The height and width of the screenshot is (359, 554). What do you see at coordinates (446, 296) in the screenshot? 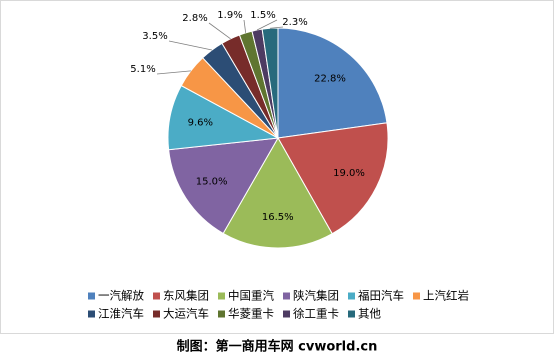
I see `legend-label: 上汽红岩` at bounding box center [446, 296].